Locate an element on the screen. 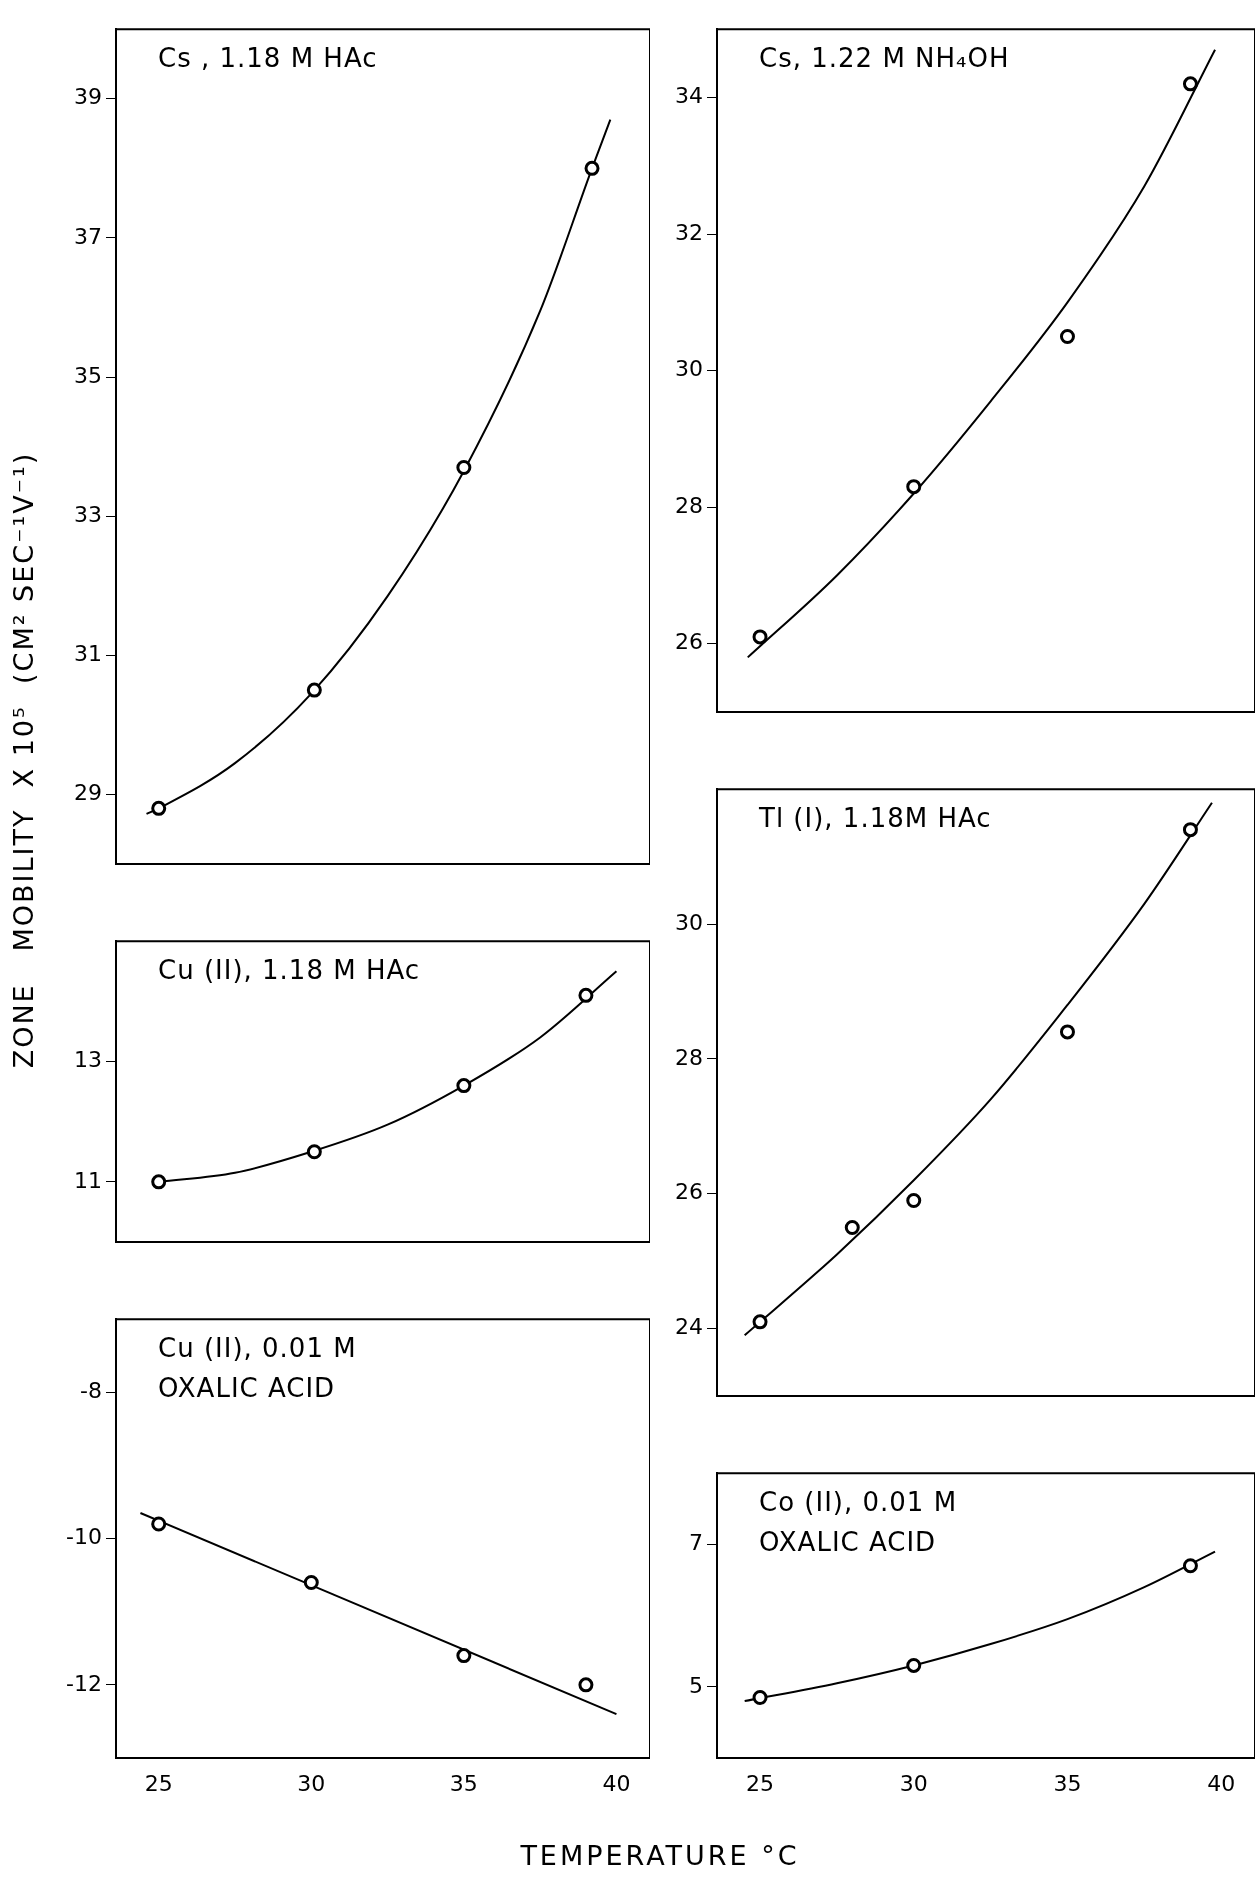 The height and width of the screenshot is (1883, 1257). y-tick-label: 31 is located at coordinates (88, 654).